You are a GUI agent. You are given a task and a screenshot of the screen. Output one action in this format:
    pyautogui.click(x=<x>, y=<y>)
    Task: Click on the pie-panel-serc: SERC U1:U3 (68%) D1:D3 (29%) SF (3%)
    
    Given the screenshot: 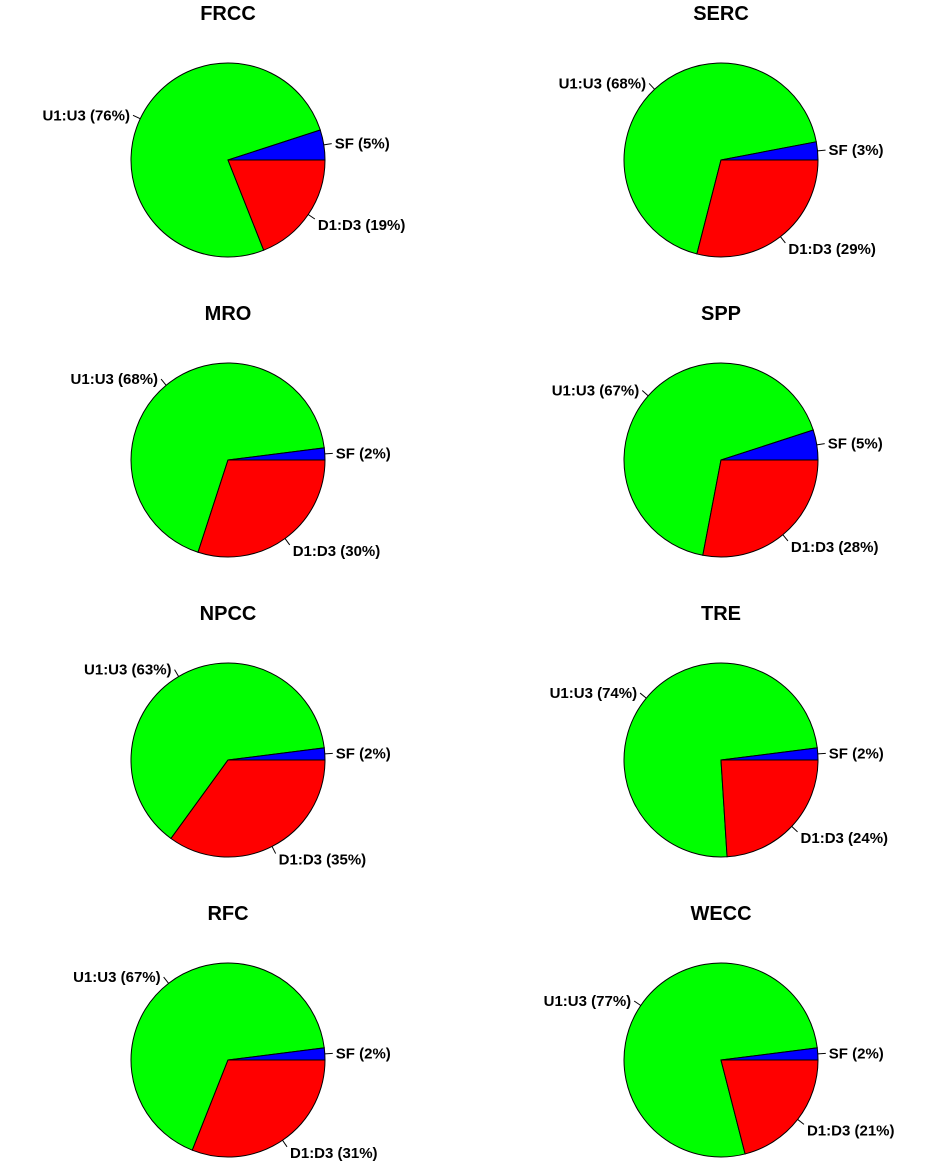 What is the action you would take?
    pyautogui.click(x=721, y=130)
    